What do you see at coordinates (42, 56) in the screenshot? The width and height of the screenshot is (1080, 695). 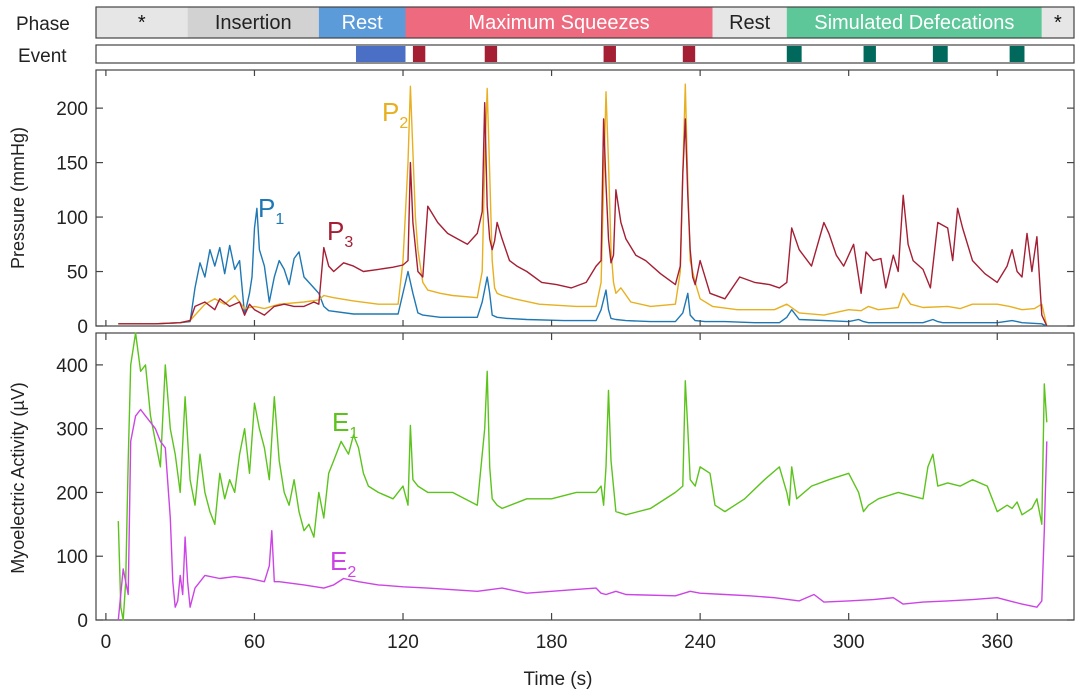 I see `event-row-label: Event` at bounding box center [42, 56].